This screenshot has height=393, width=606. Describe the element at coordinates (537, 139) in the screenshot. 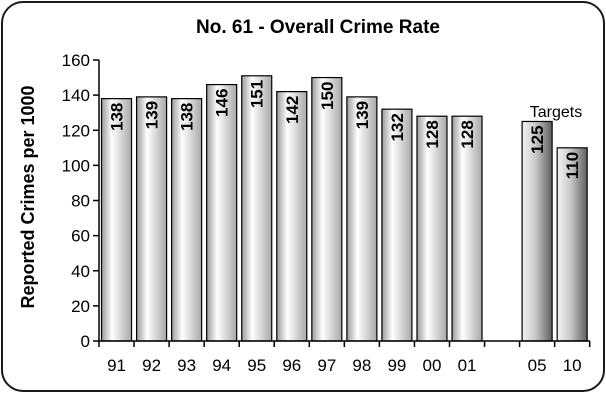

I see `bar-data-label: 125` at that location.